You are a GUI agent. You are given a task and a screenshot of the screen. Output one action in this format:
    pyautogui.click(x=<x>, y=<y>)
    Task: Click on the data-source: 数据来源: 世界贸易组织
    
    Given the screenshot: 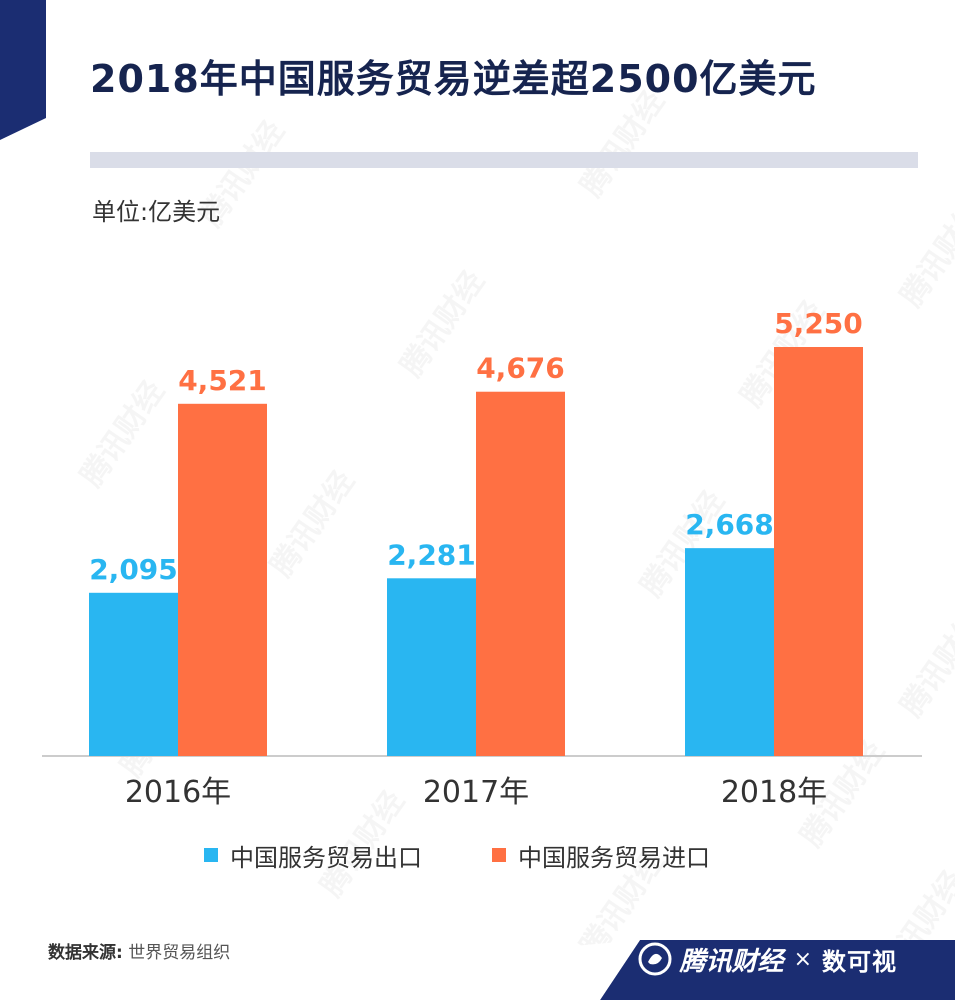 What is the action you would take?
    pyautogui.click(x=139, y=950)
    